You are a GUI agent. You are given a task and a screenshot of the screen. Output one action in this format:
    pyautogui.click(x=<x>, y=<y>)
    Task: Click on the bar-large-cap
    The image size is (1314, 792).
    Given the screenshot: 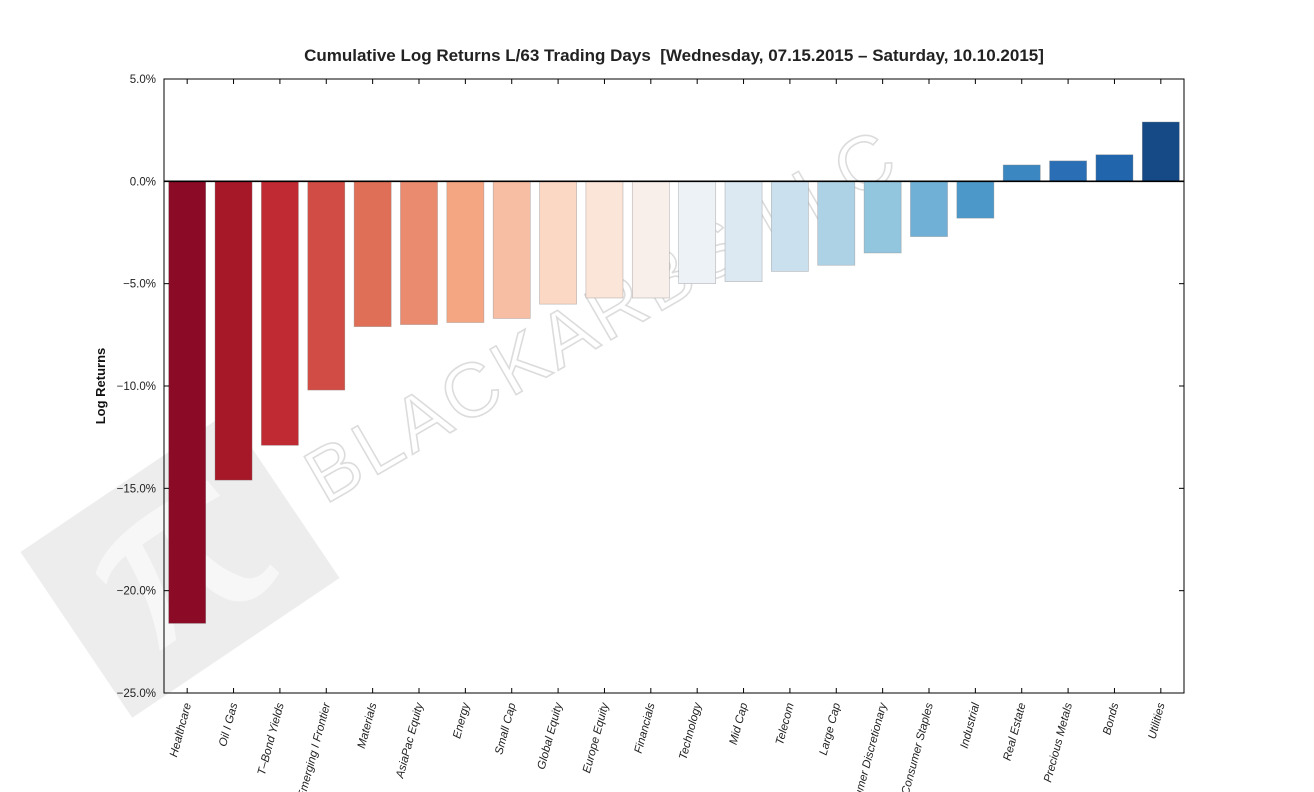 What is the action you would take?
    pyautogui.click(x=836, y=223)
    